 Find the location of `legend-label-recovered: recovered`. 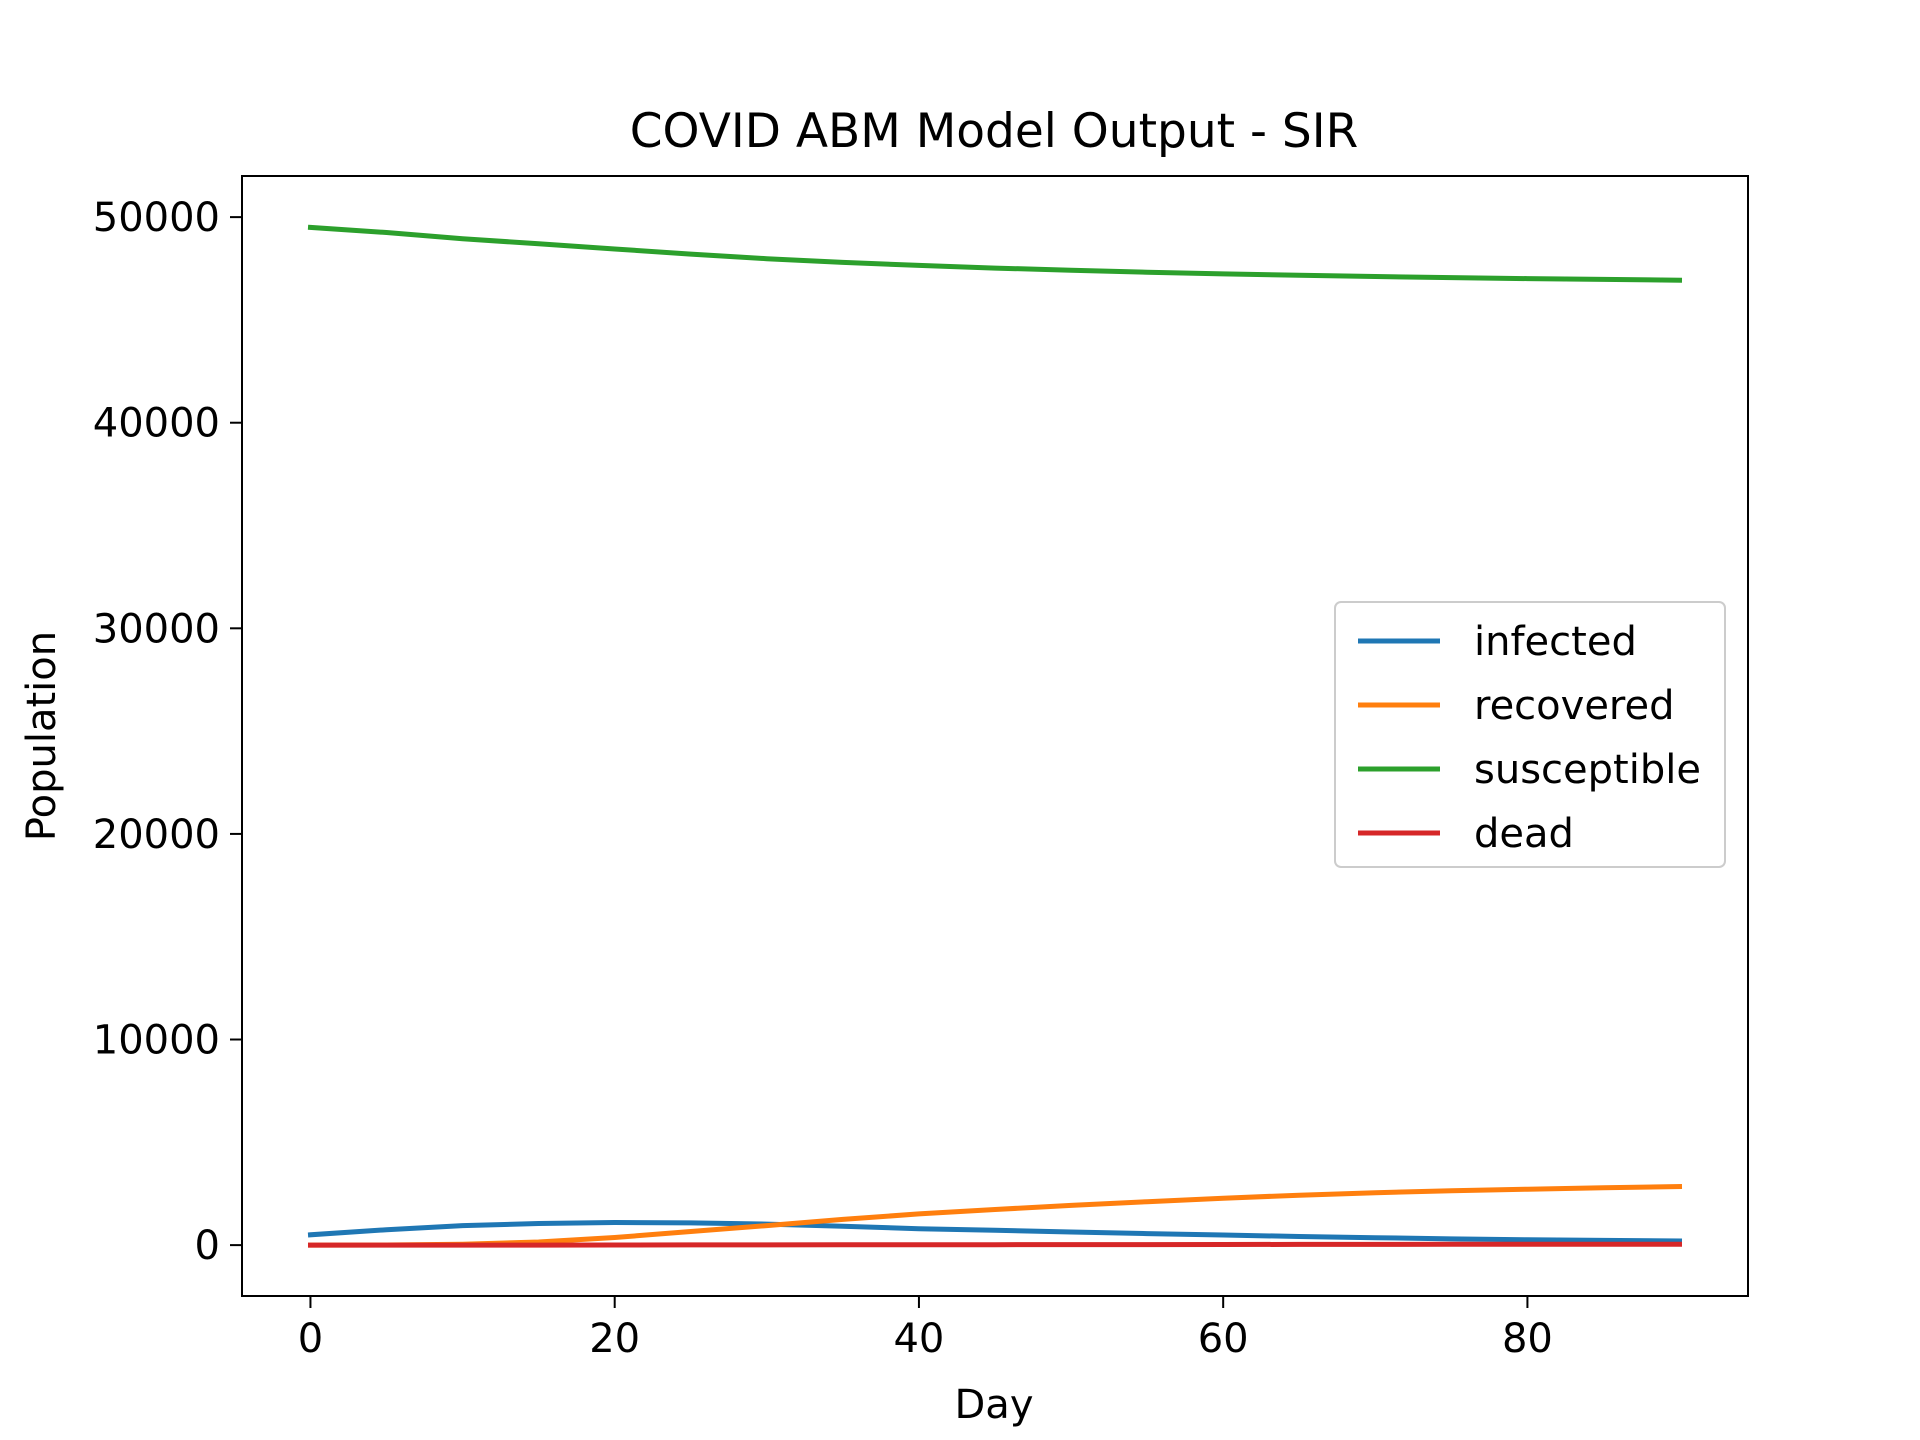

legend-label-recovered: recovered is located at coordinates (1574, 706).